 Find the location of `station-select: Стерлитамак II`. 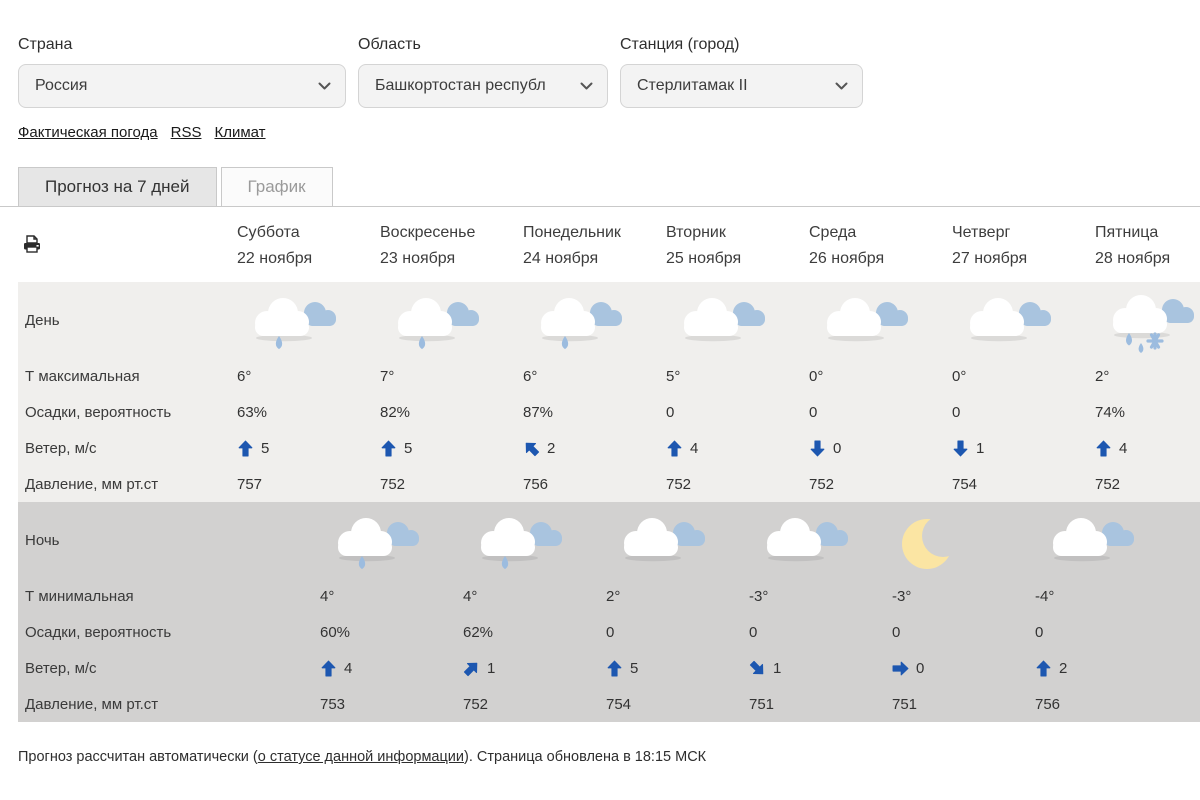

station-select: Стерлитамак II is located at coordinates (741, 86).